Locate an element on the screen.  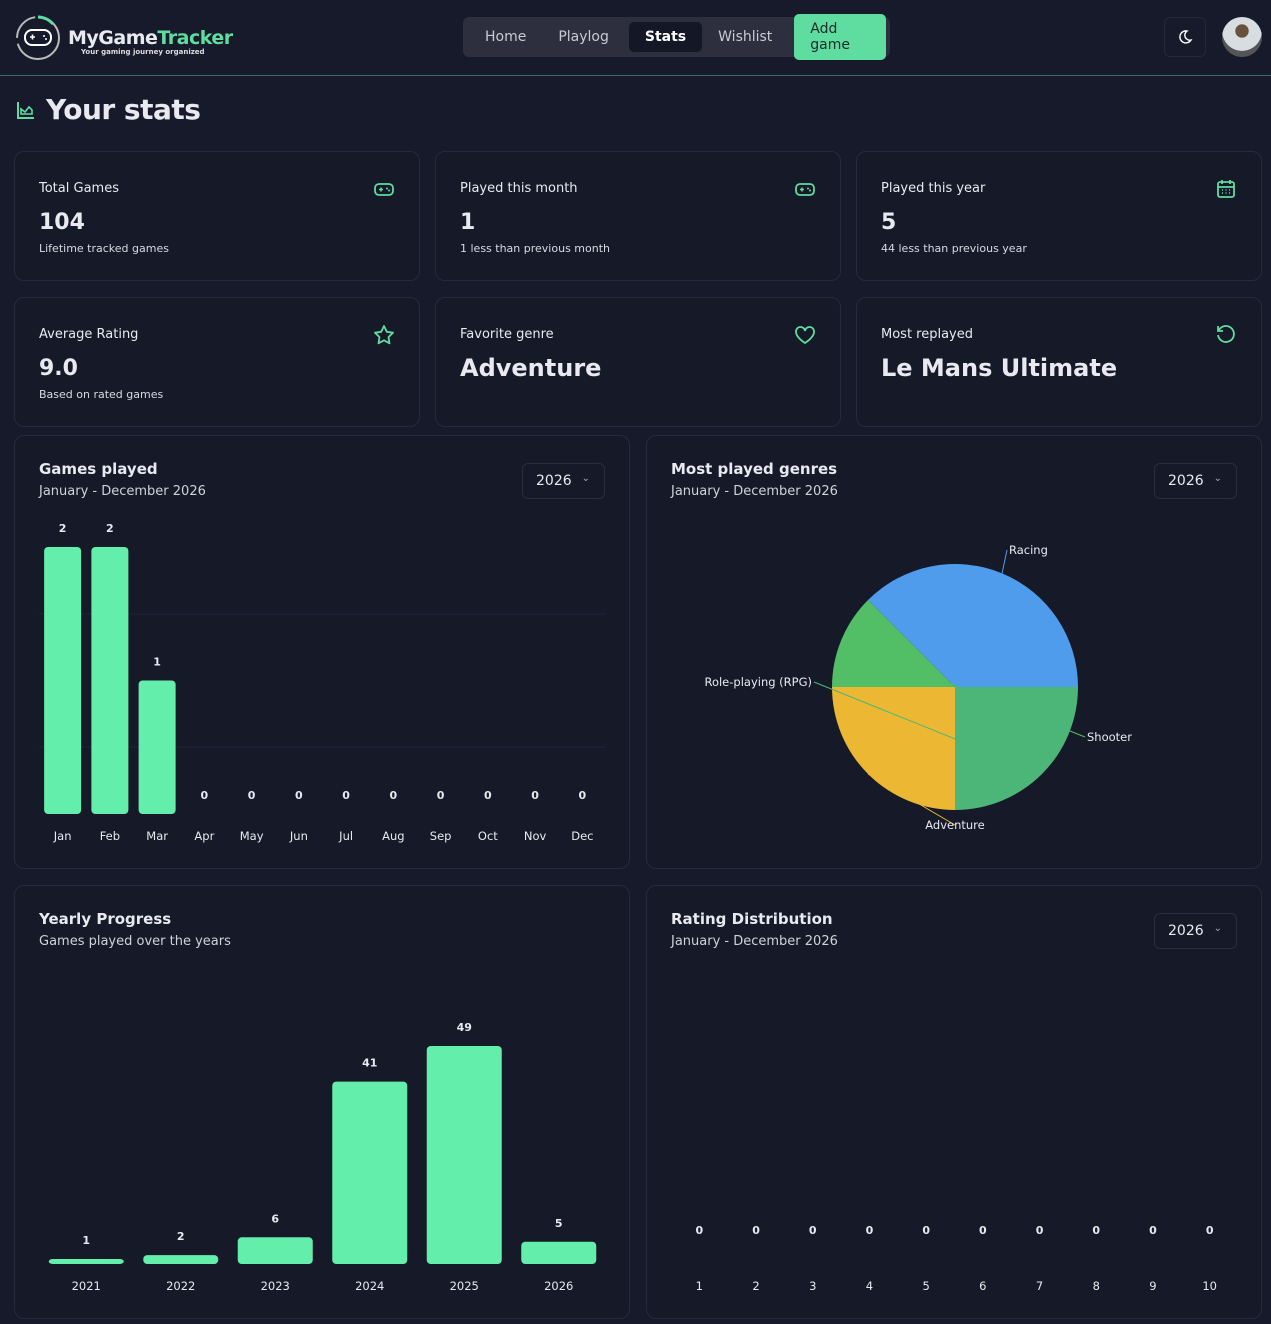
gamepad-icon is located at coordinates (805, 189).